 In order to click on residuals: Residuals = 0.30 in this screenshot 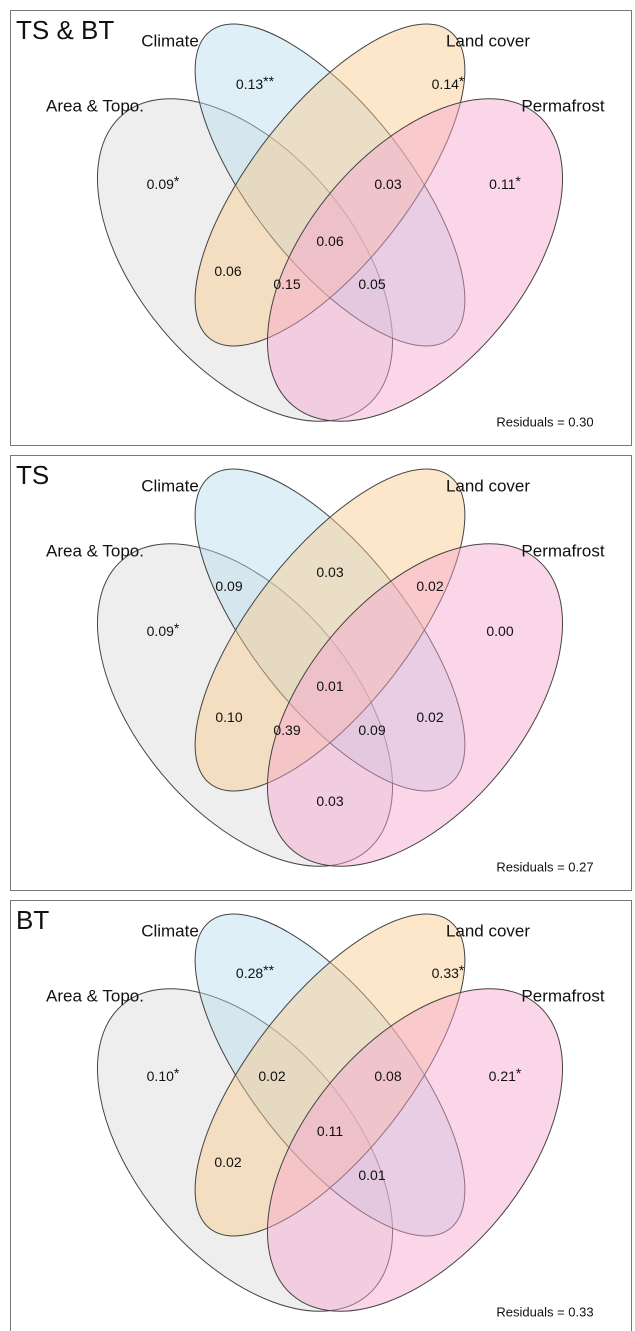, I will do `click(544, 421)`.